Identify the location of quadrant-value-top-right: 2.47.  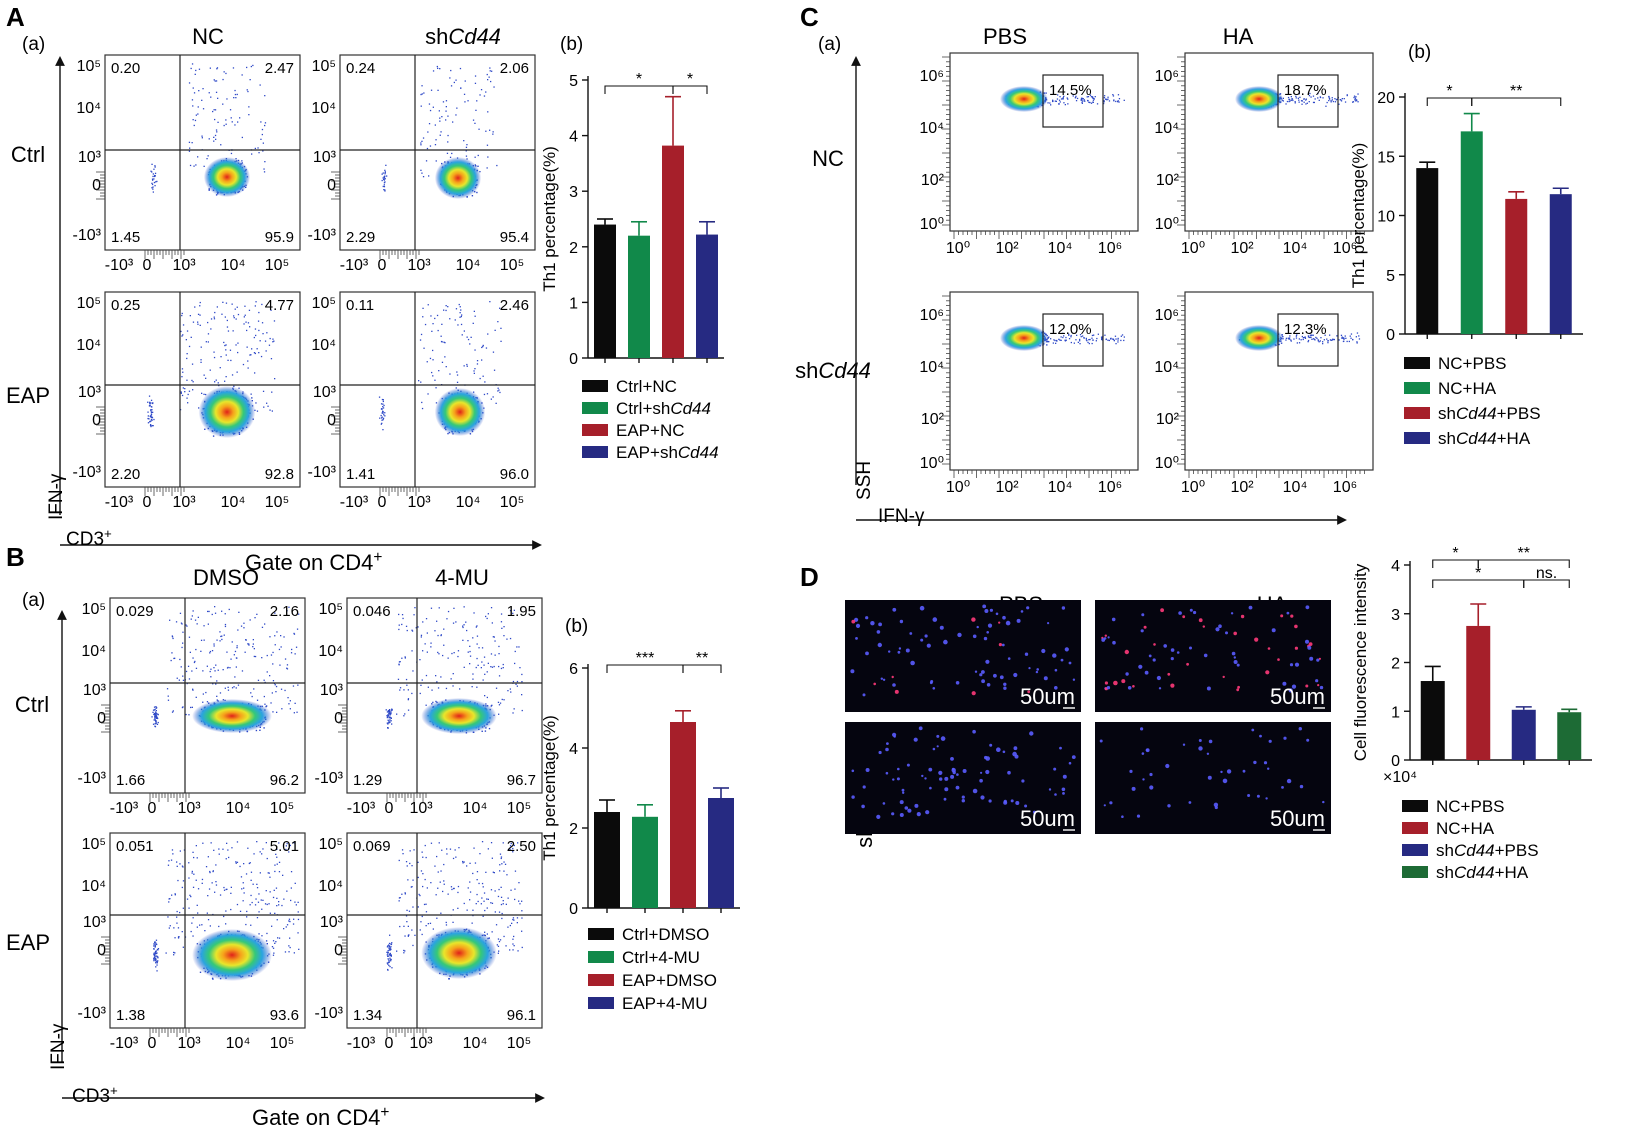
(279, 68).